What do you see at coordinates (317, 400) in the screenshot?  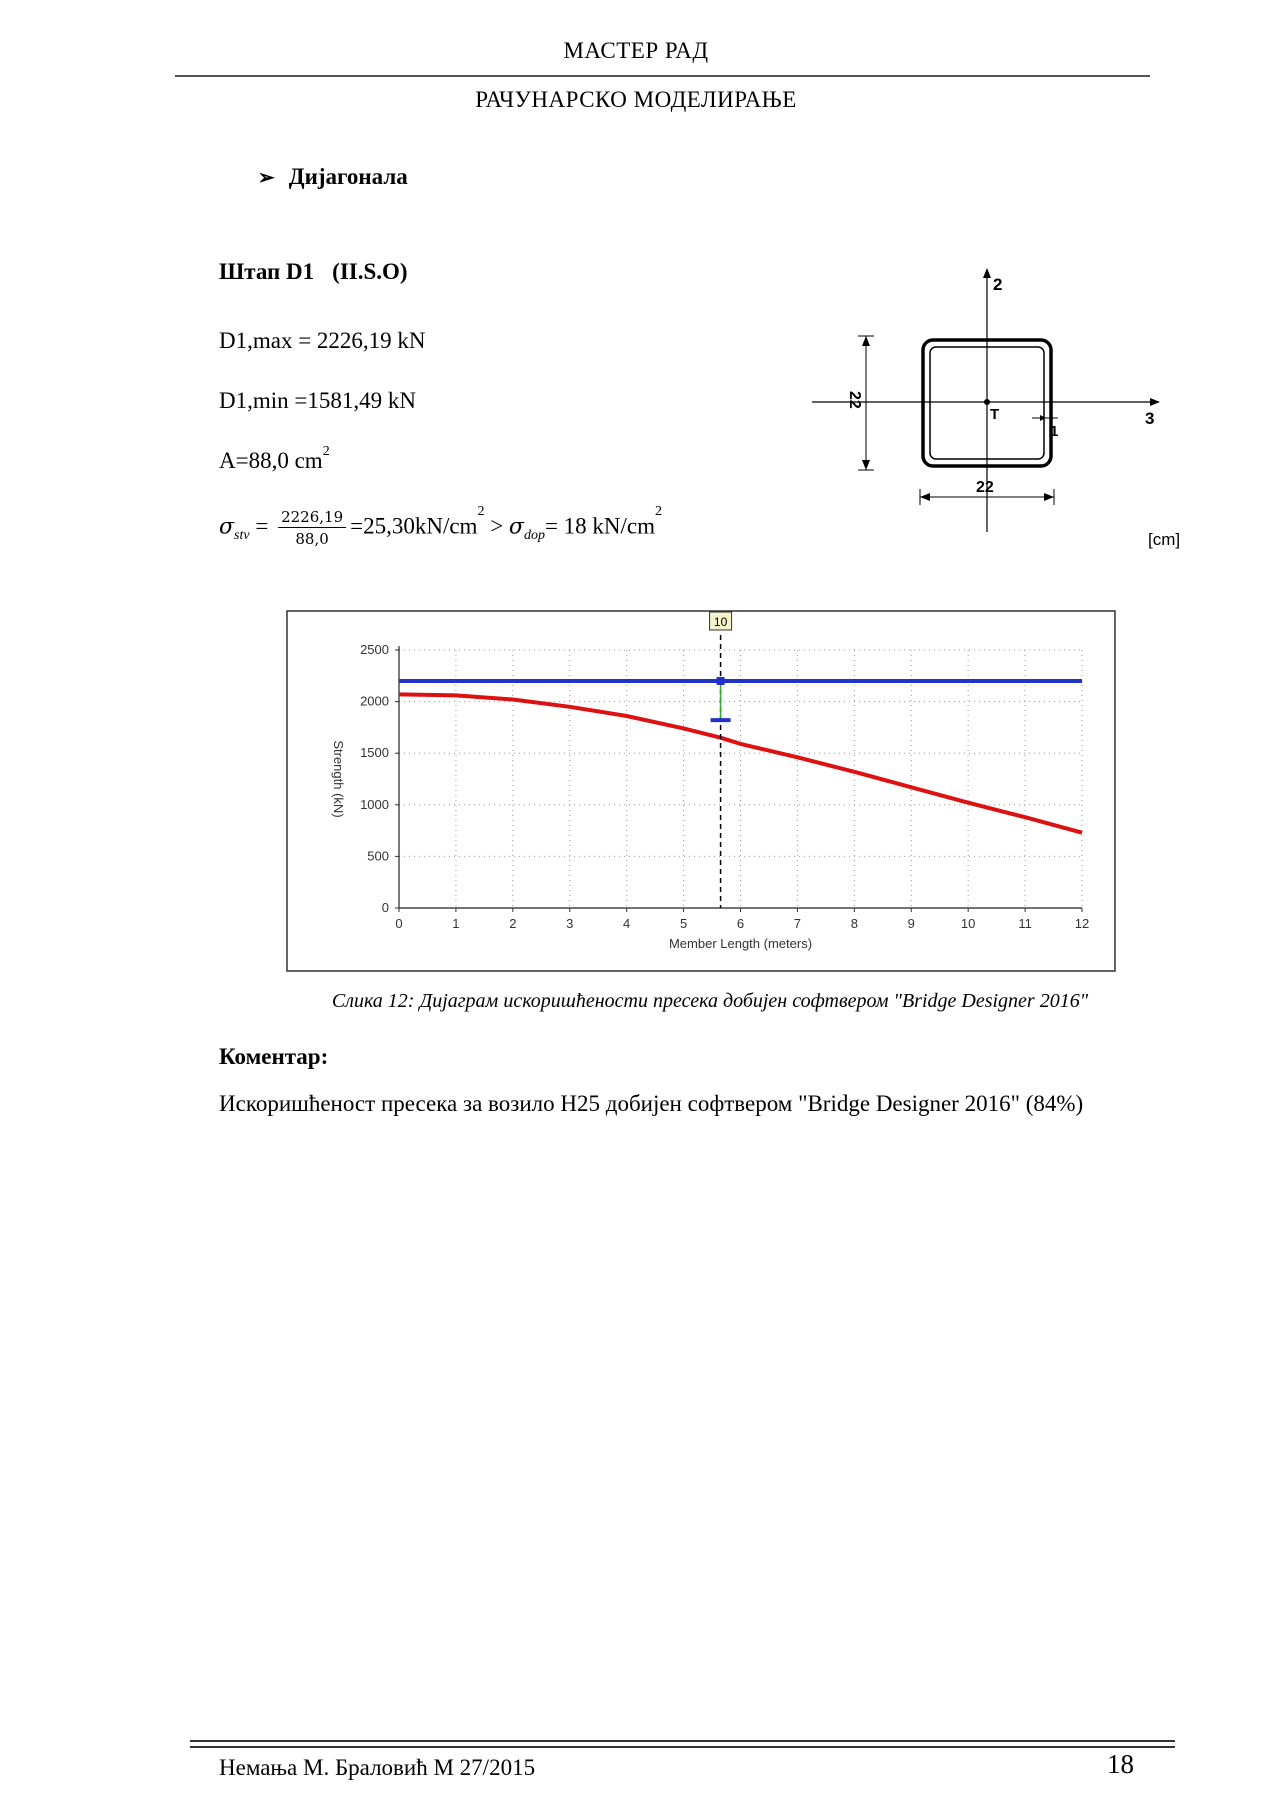 I see `force-min: D1,min =1581,49 kN` at bounding box center [317, 400].